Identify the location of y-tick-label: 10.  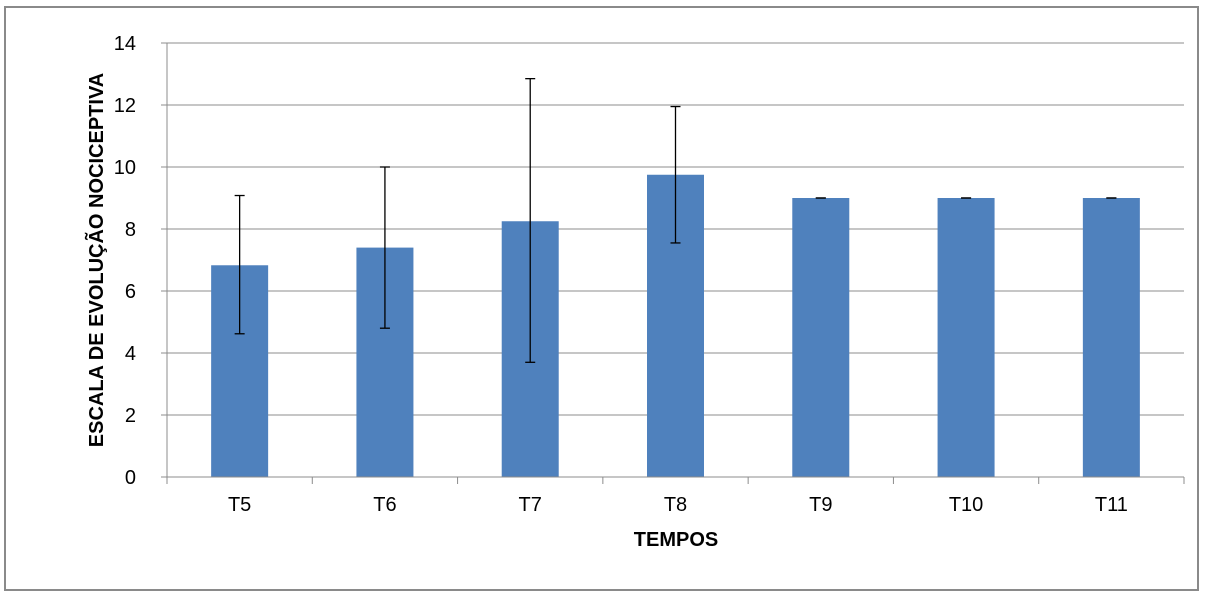
(125, 168).